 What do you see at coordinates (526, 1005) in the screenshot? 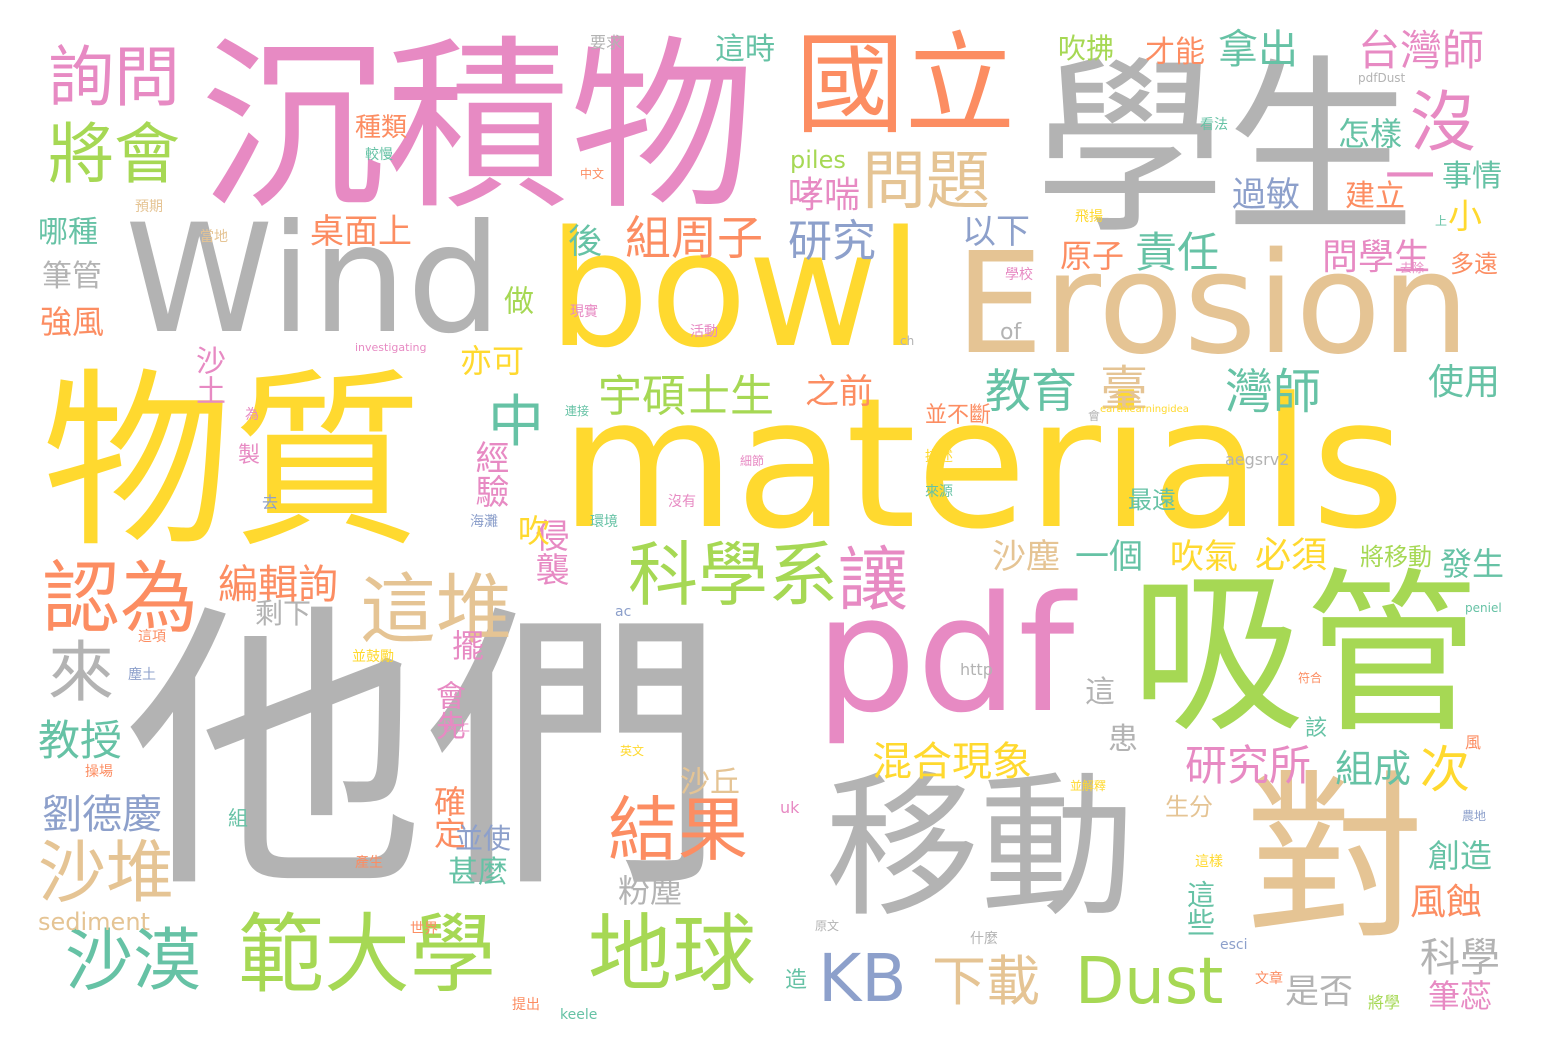
I see `word-tichu: 提出` at bounding box center [526, 1005].